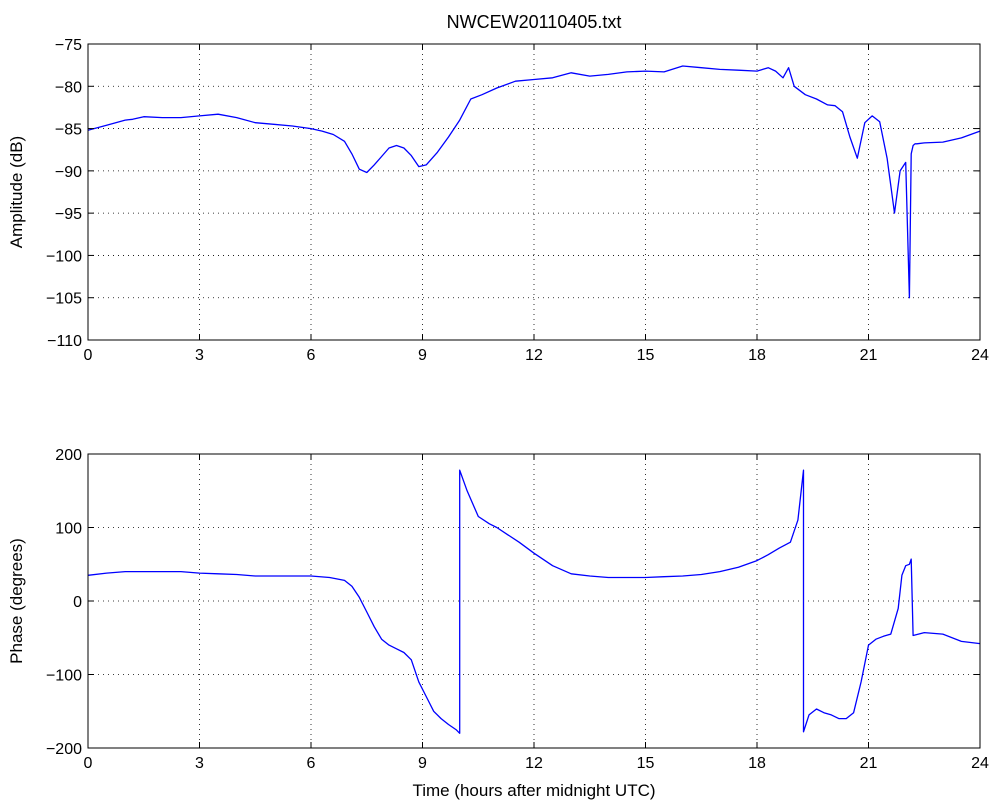 Image resolution: width=998 pixels, height=806 pixels. What do you see at coordinates (64, 341) in the screenshot?
I see `amplitude-y-tick-label: −110` at bounding box center [64, 341].